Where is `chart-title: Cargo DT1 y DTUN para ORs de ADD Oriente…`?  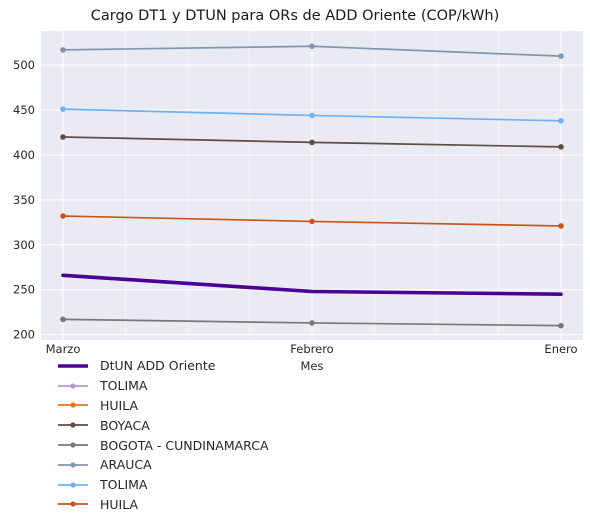 chart-title: Cargo DT1 y DTUN para ORs de ADD Oriente… is located at coordinates (295, 16).